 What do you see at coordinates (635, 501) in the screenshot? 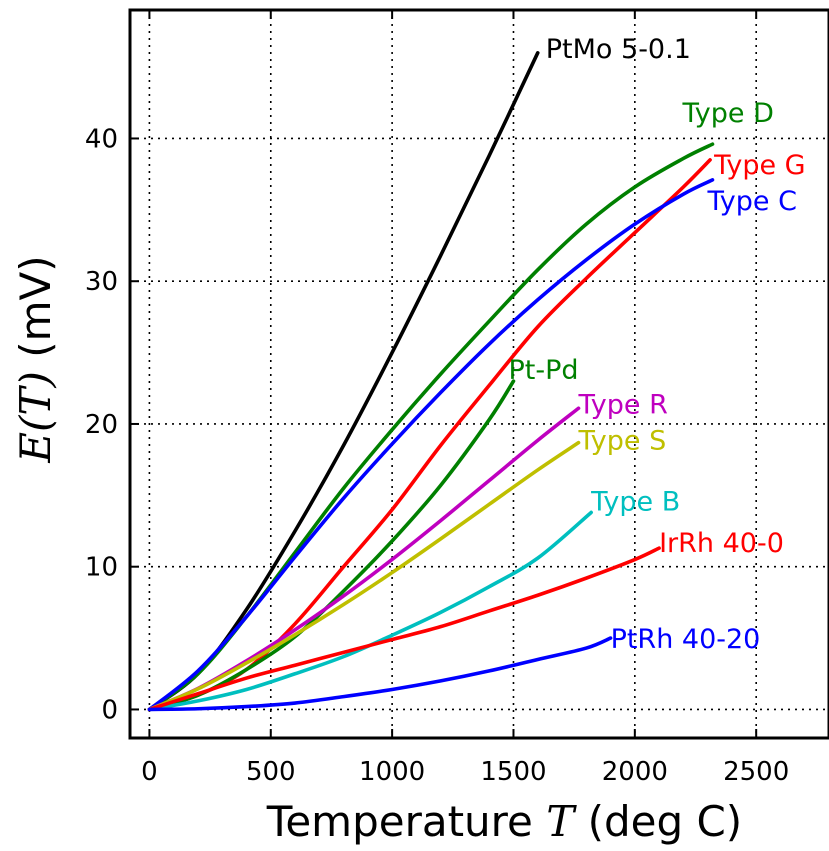
I see `series-label-type-b: Type B` at bounding box center [635, 501].